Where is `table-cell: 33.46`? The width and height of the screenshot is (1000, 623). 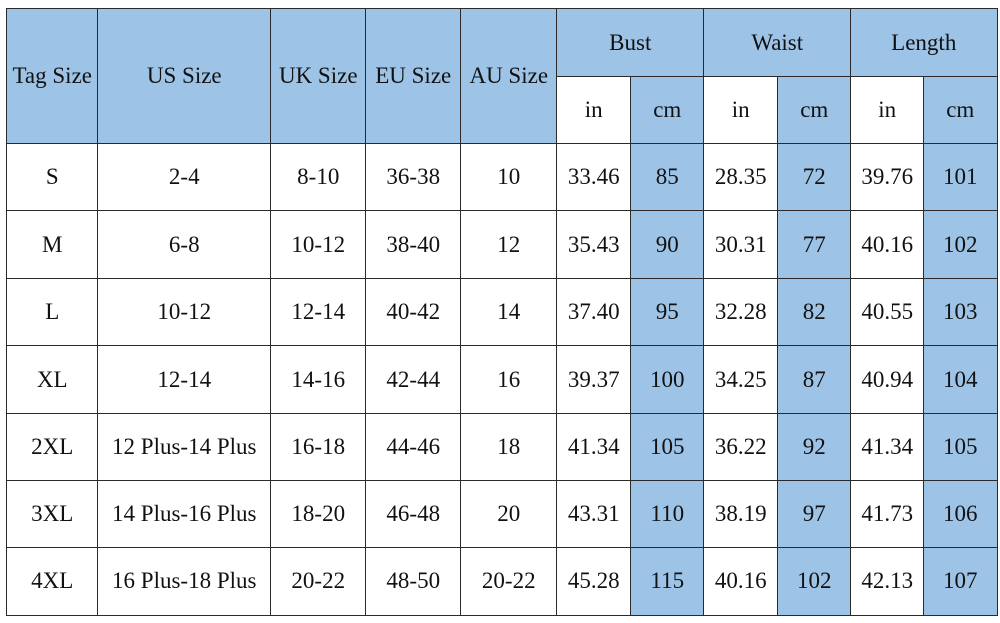 table-cell: 33.46 is located at coordinates (594, 177).